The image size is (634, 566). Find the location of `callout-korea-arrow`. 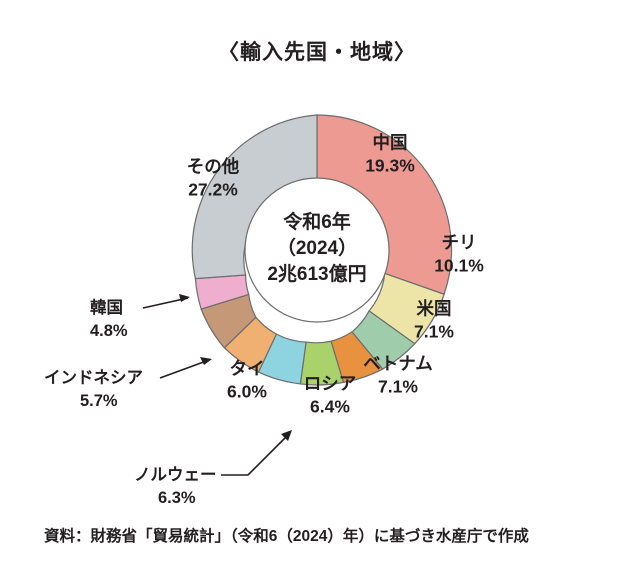

callout-korea-arrow is located at coordinates (184, 298).